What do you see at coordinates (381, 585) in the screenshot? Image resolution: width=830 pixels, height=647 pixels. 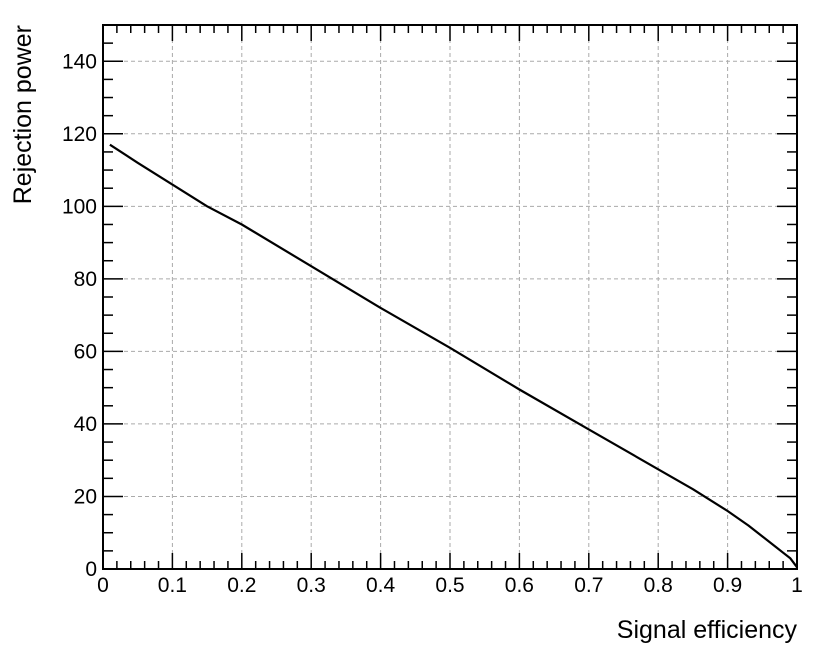 I see `x-tick-label: 0.4` at bounding box center [381, 585].